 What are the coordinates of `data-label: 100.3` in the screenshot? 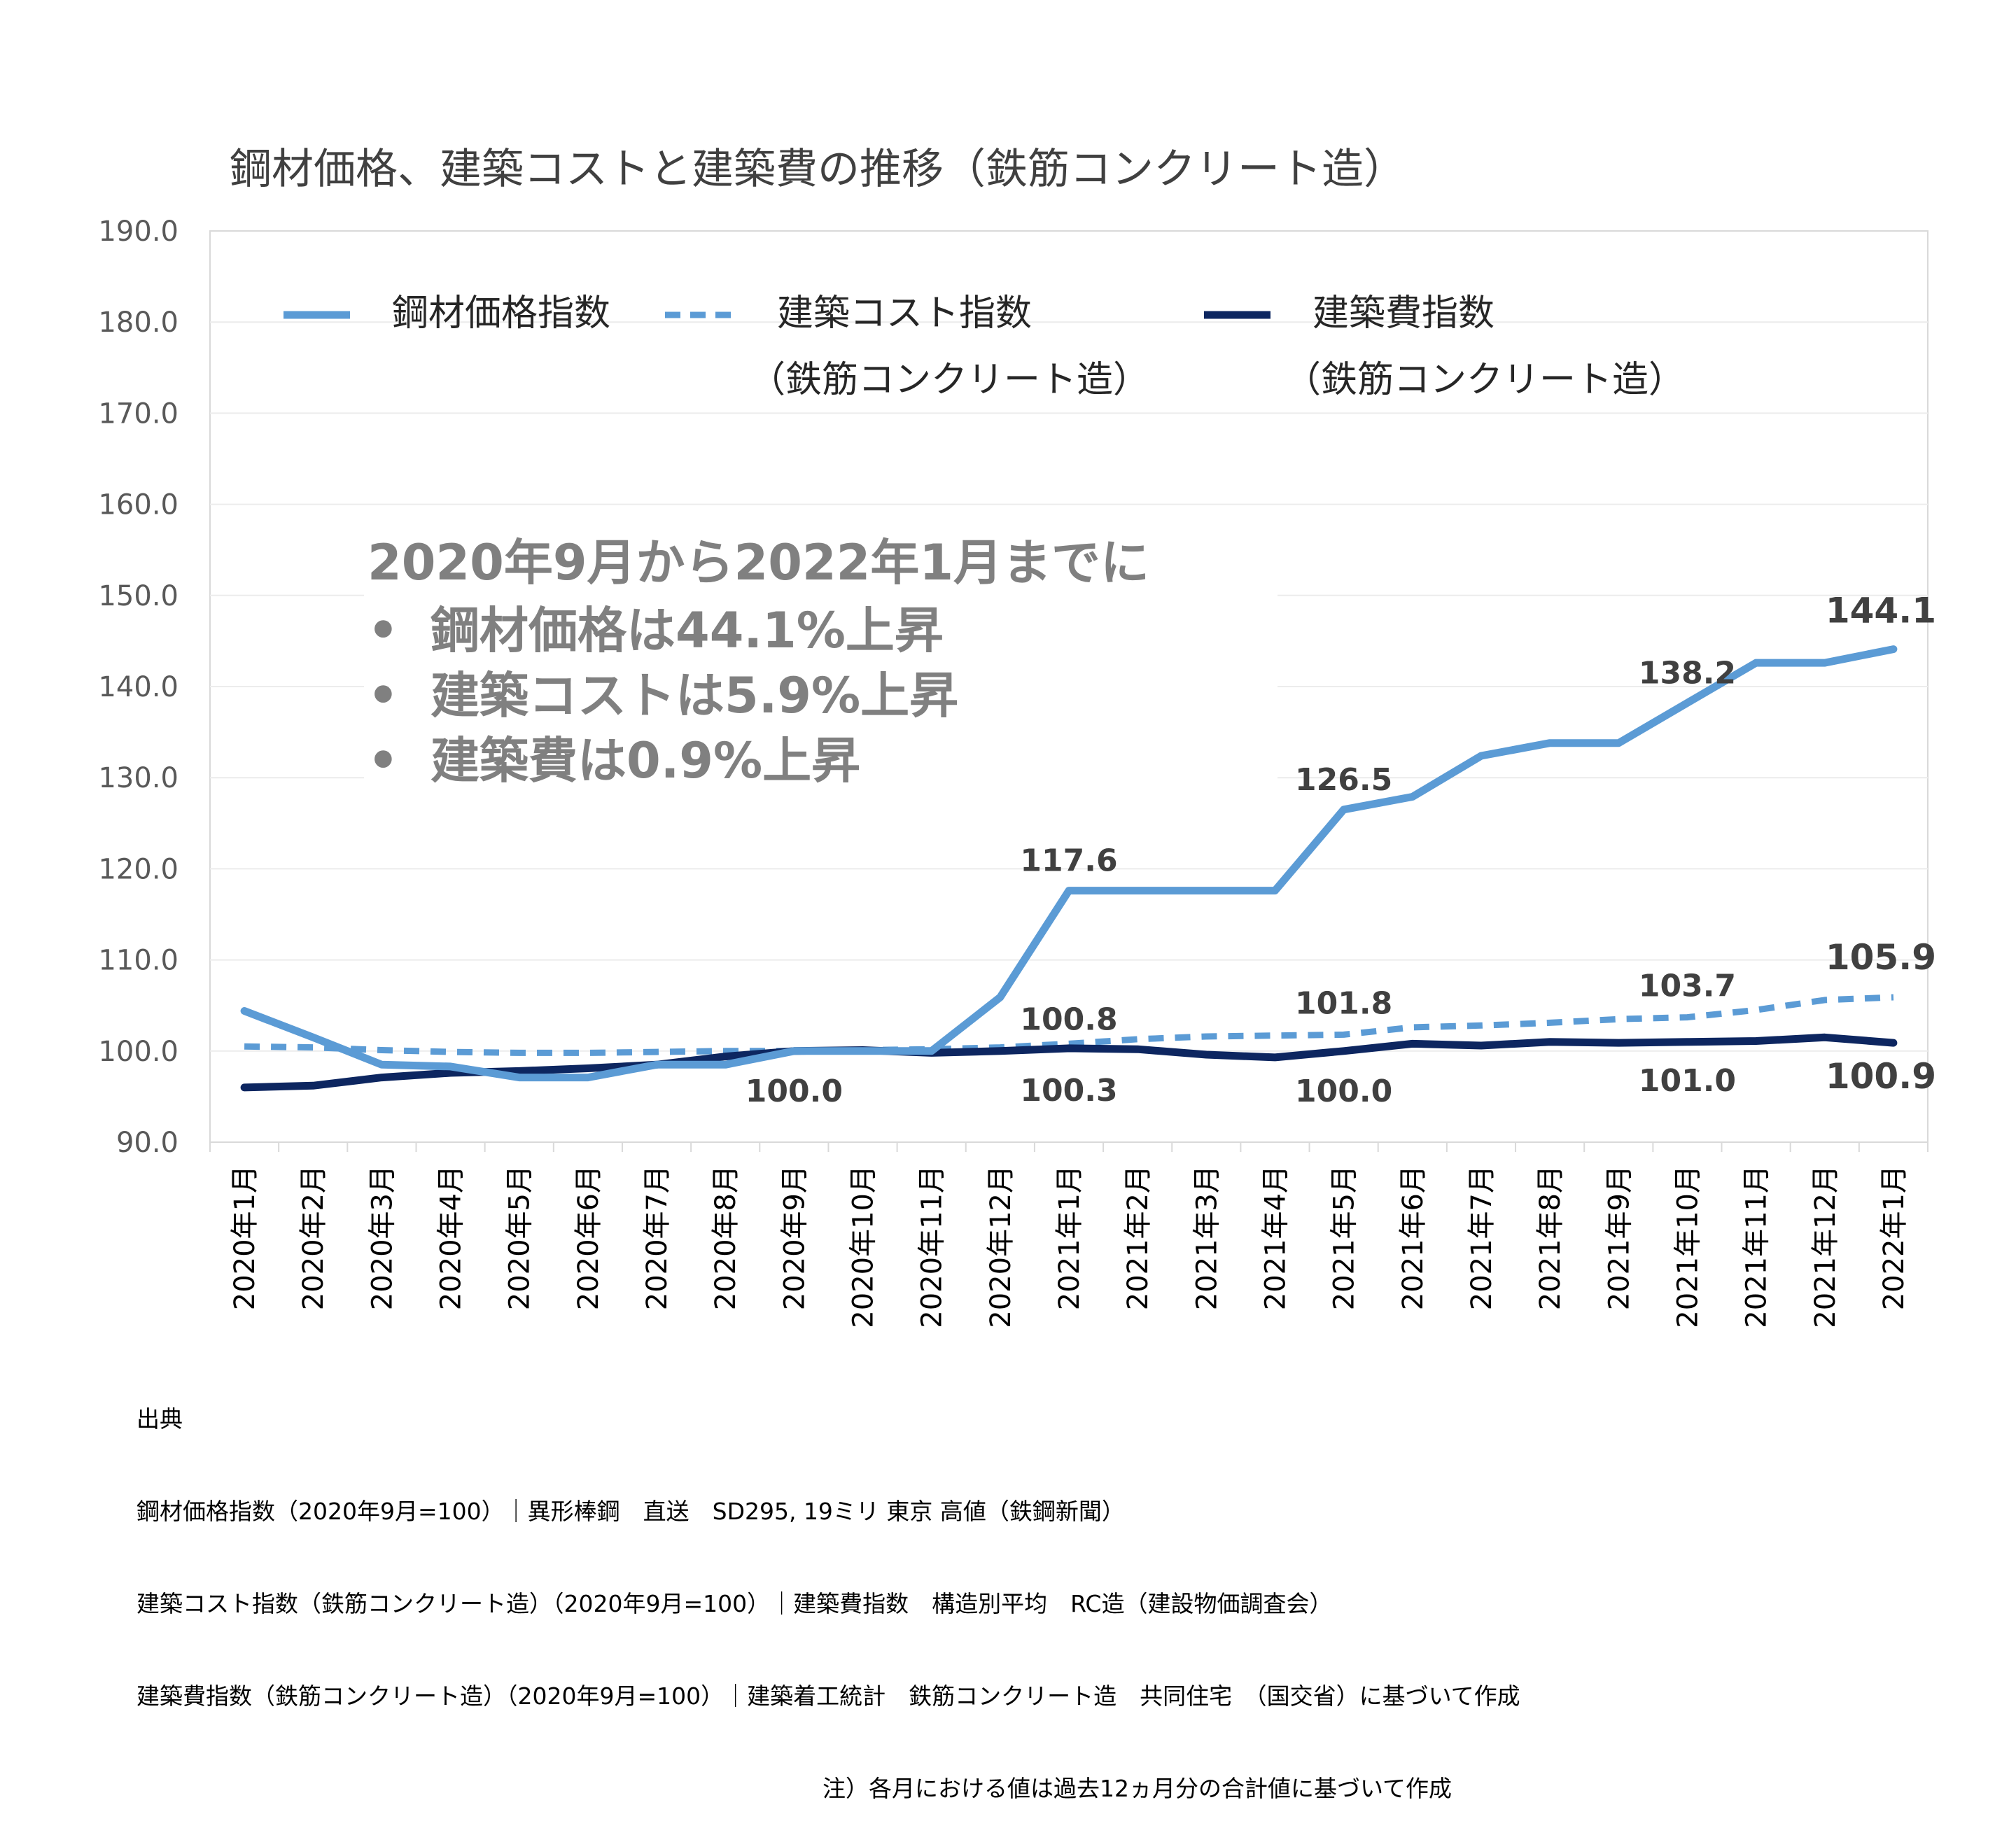 It's located at (1068, 1091).